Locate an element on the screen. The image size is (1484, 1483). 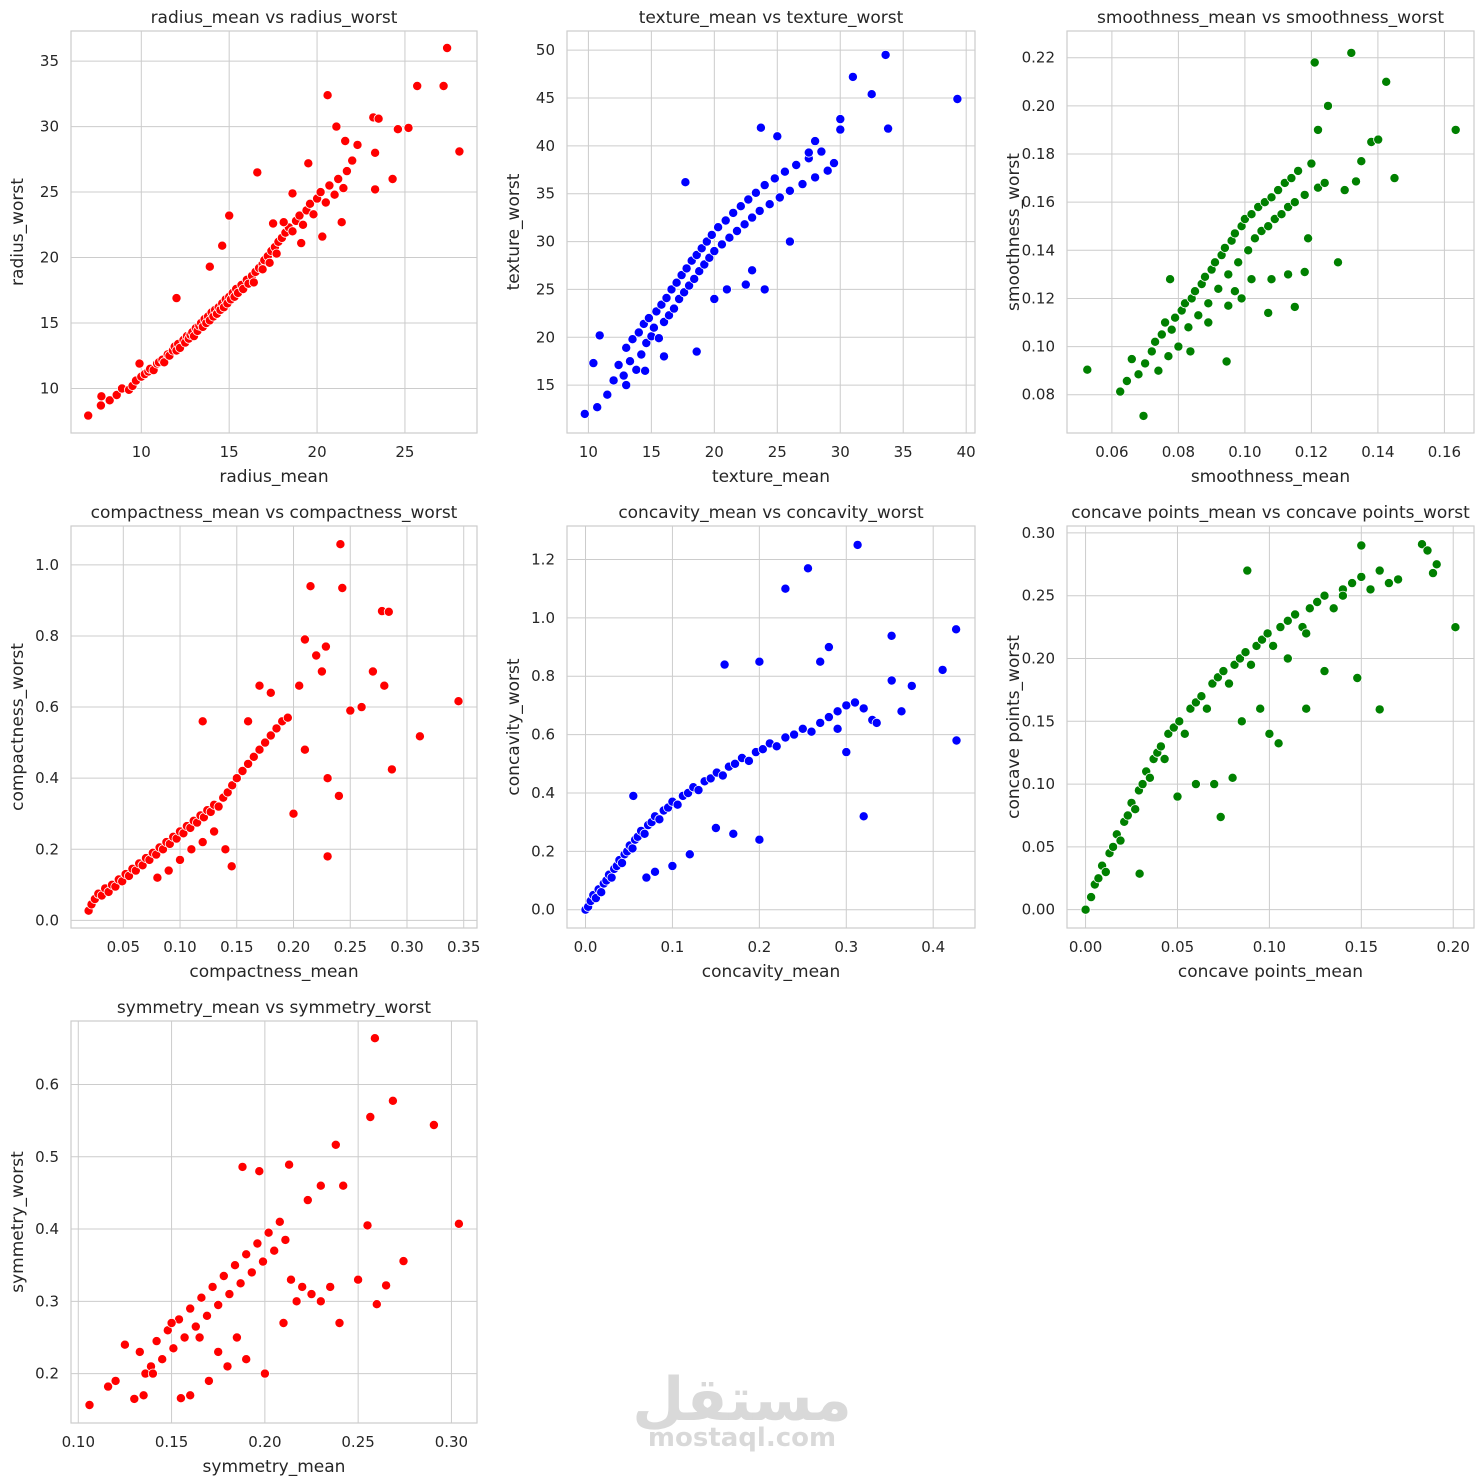
x-axis-label: concavity_mean is located at coordinates (771, 972).